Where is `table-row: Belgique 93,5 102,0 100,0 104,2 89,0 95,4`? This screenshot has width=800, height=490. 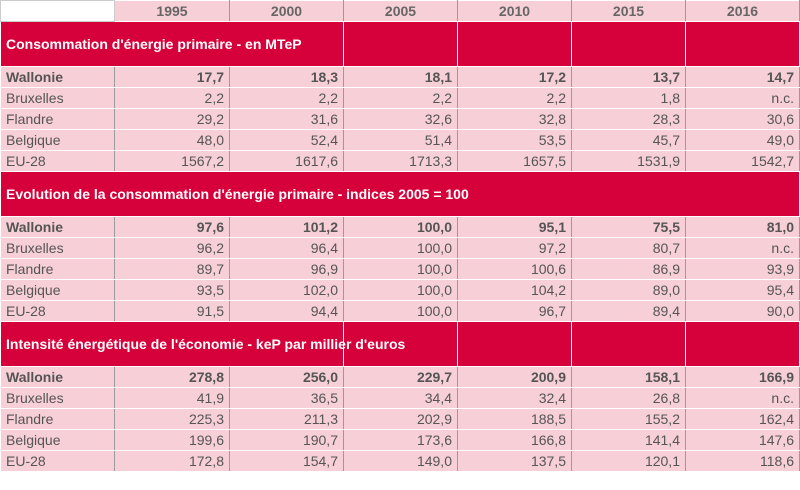 table-row: Belgique 93,5 102,0 100,0 104,2 89,0 95,4 is located at coordinates (400, 290).